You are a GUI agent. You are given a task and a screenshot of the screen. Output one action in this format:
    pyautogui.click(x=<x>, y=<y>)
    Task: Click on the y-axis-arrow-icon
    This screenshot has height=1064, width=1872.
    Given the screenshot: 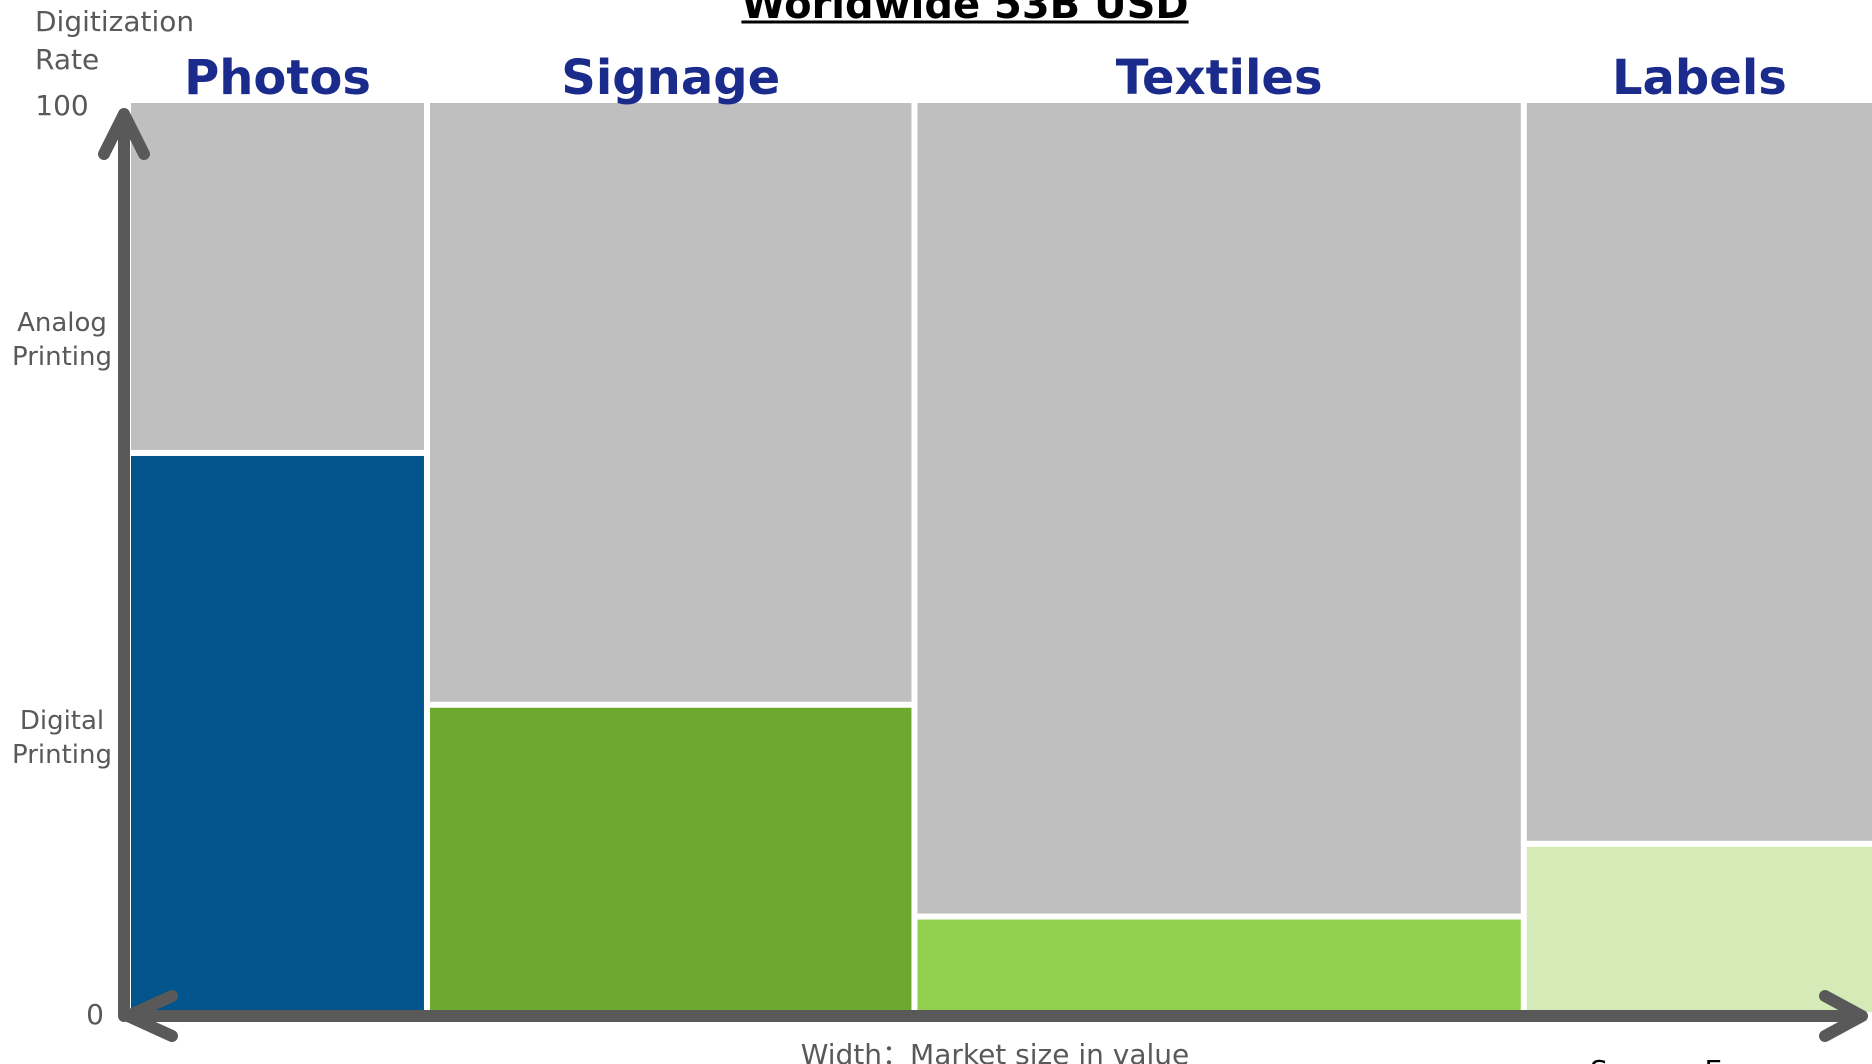 What is the action you would take?
    pyautogui.click(x=124, y=134)
    